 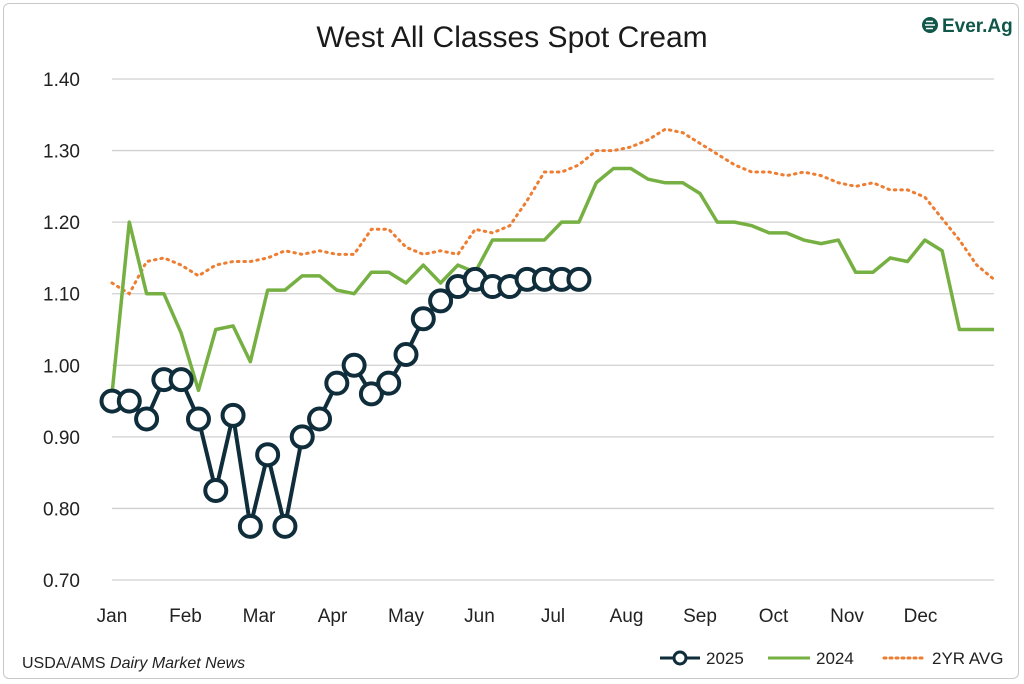 I want to click on legend-item-2025: 2025, so click(x=702, y=658).